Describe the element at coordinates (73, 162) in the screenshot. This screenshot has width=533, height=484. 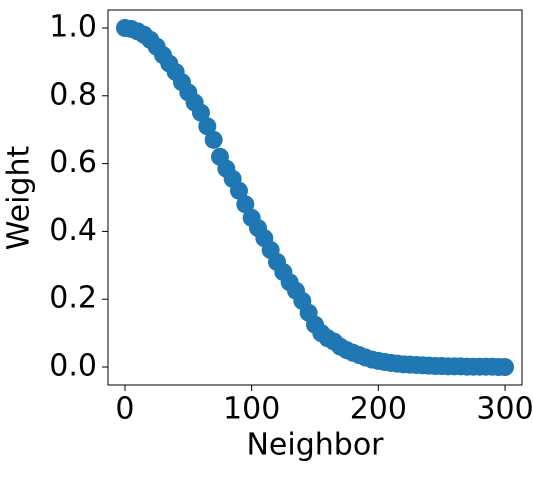
I see `y-tick-label: 0.6` at that location.